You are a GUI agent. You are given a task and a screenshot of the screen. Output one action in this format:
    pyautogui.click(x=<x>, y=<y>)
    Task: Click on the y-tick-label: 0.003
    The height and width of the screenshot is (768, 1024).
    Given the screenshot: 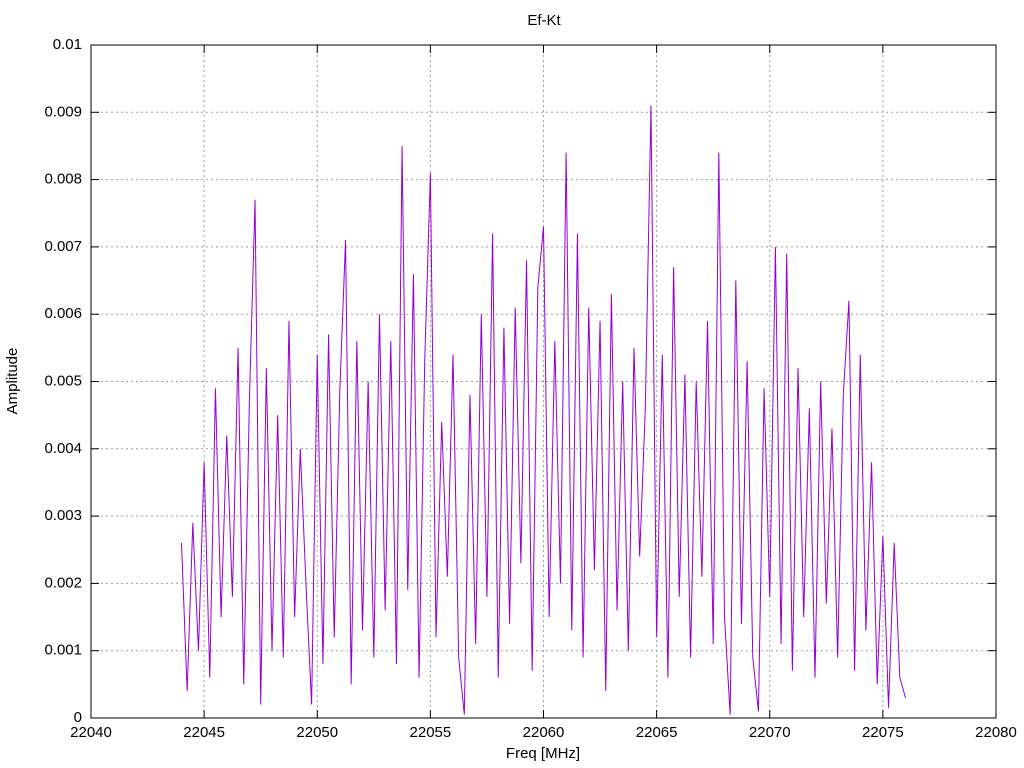 What is the action you would take?
    pyautogui.click(x=63, y=515)
    